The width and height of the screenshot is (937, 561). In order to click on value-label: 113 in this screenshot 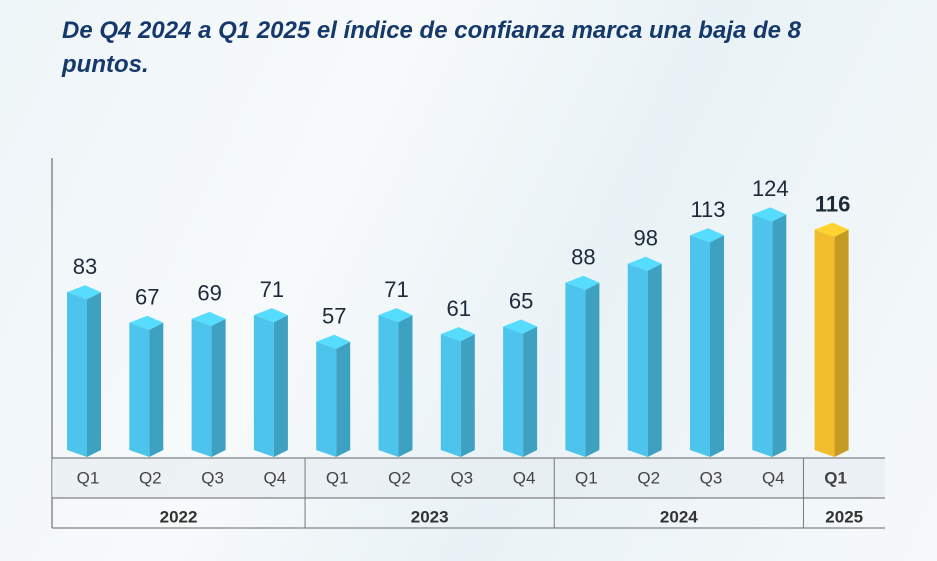, I will do `click(707, 209)`.